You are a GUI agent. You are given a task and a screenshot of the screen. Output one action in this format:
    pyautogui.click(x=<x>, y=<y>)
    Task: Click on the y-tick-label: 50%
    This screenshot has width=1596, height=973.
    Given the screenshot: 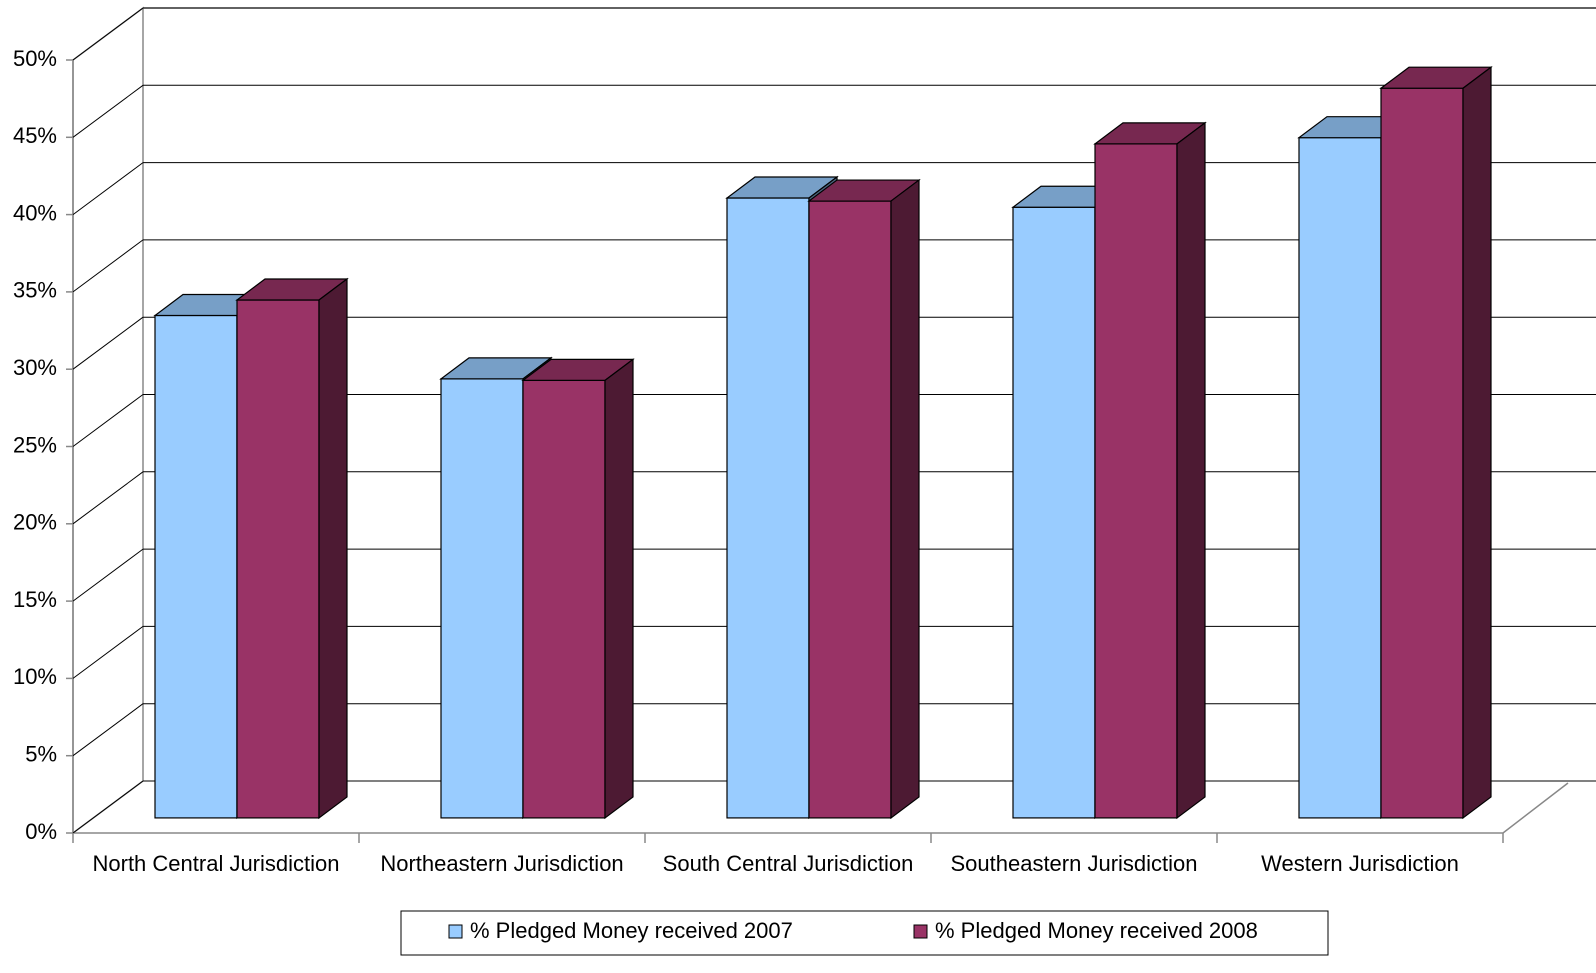 What is the action you would take?
    pyautogui.click(x=35, y=58)
    